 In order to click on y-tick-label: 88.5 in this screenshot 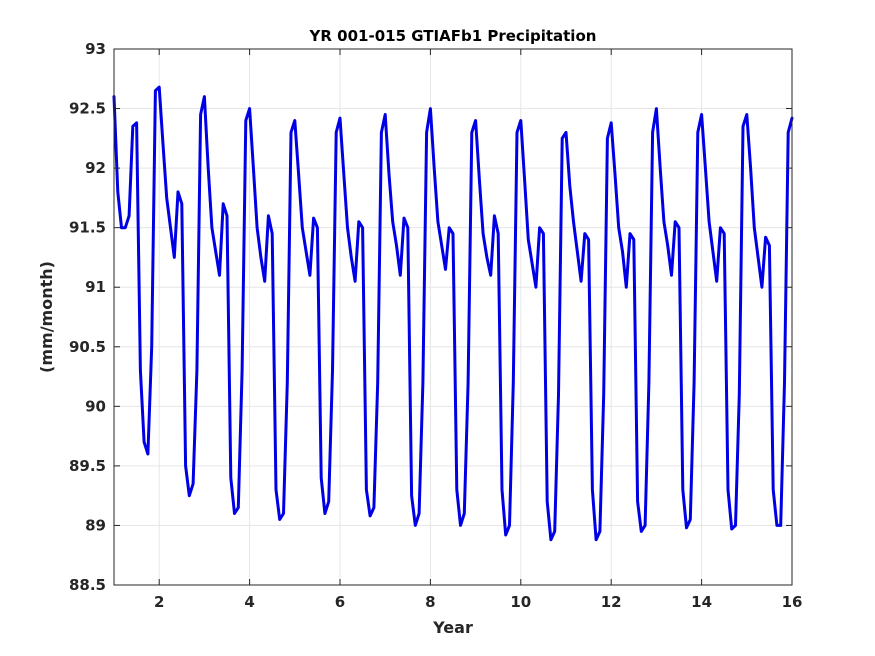, I will do `click(87, 585)`.